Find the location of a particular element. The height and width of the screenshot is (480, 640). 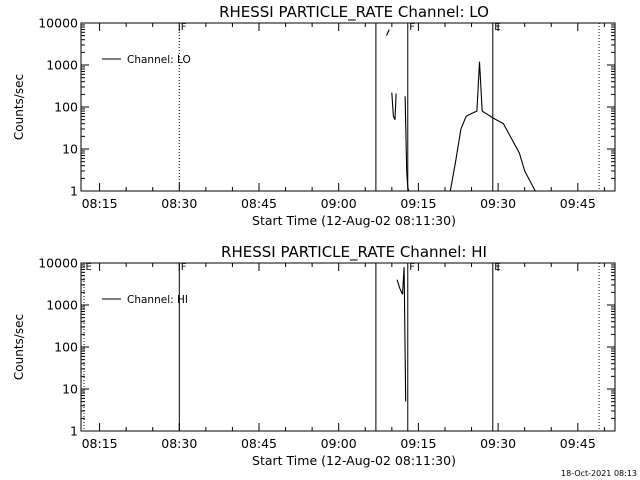

timestamp: 18-Oct-2021 08:13 is located at coordinates (599, 473).